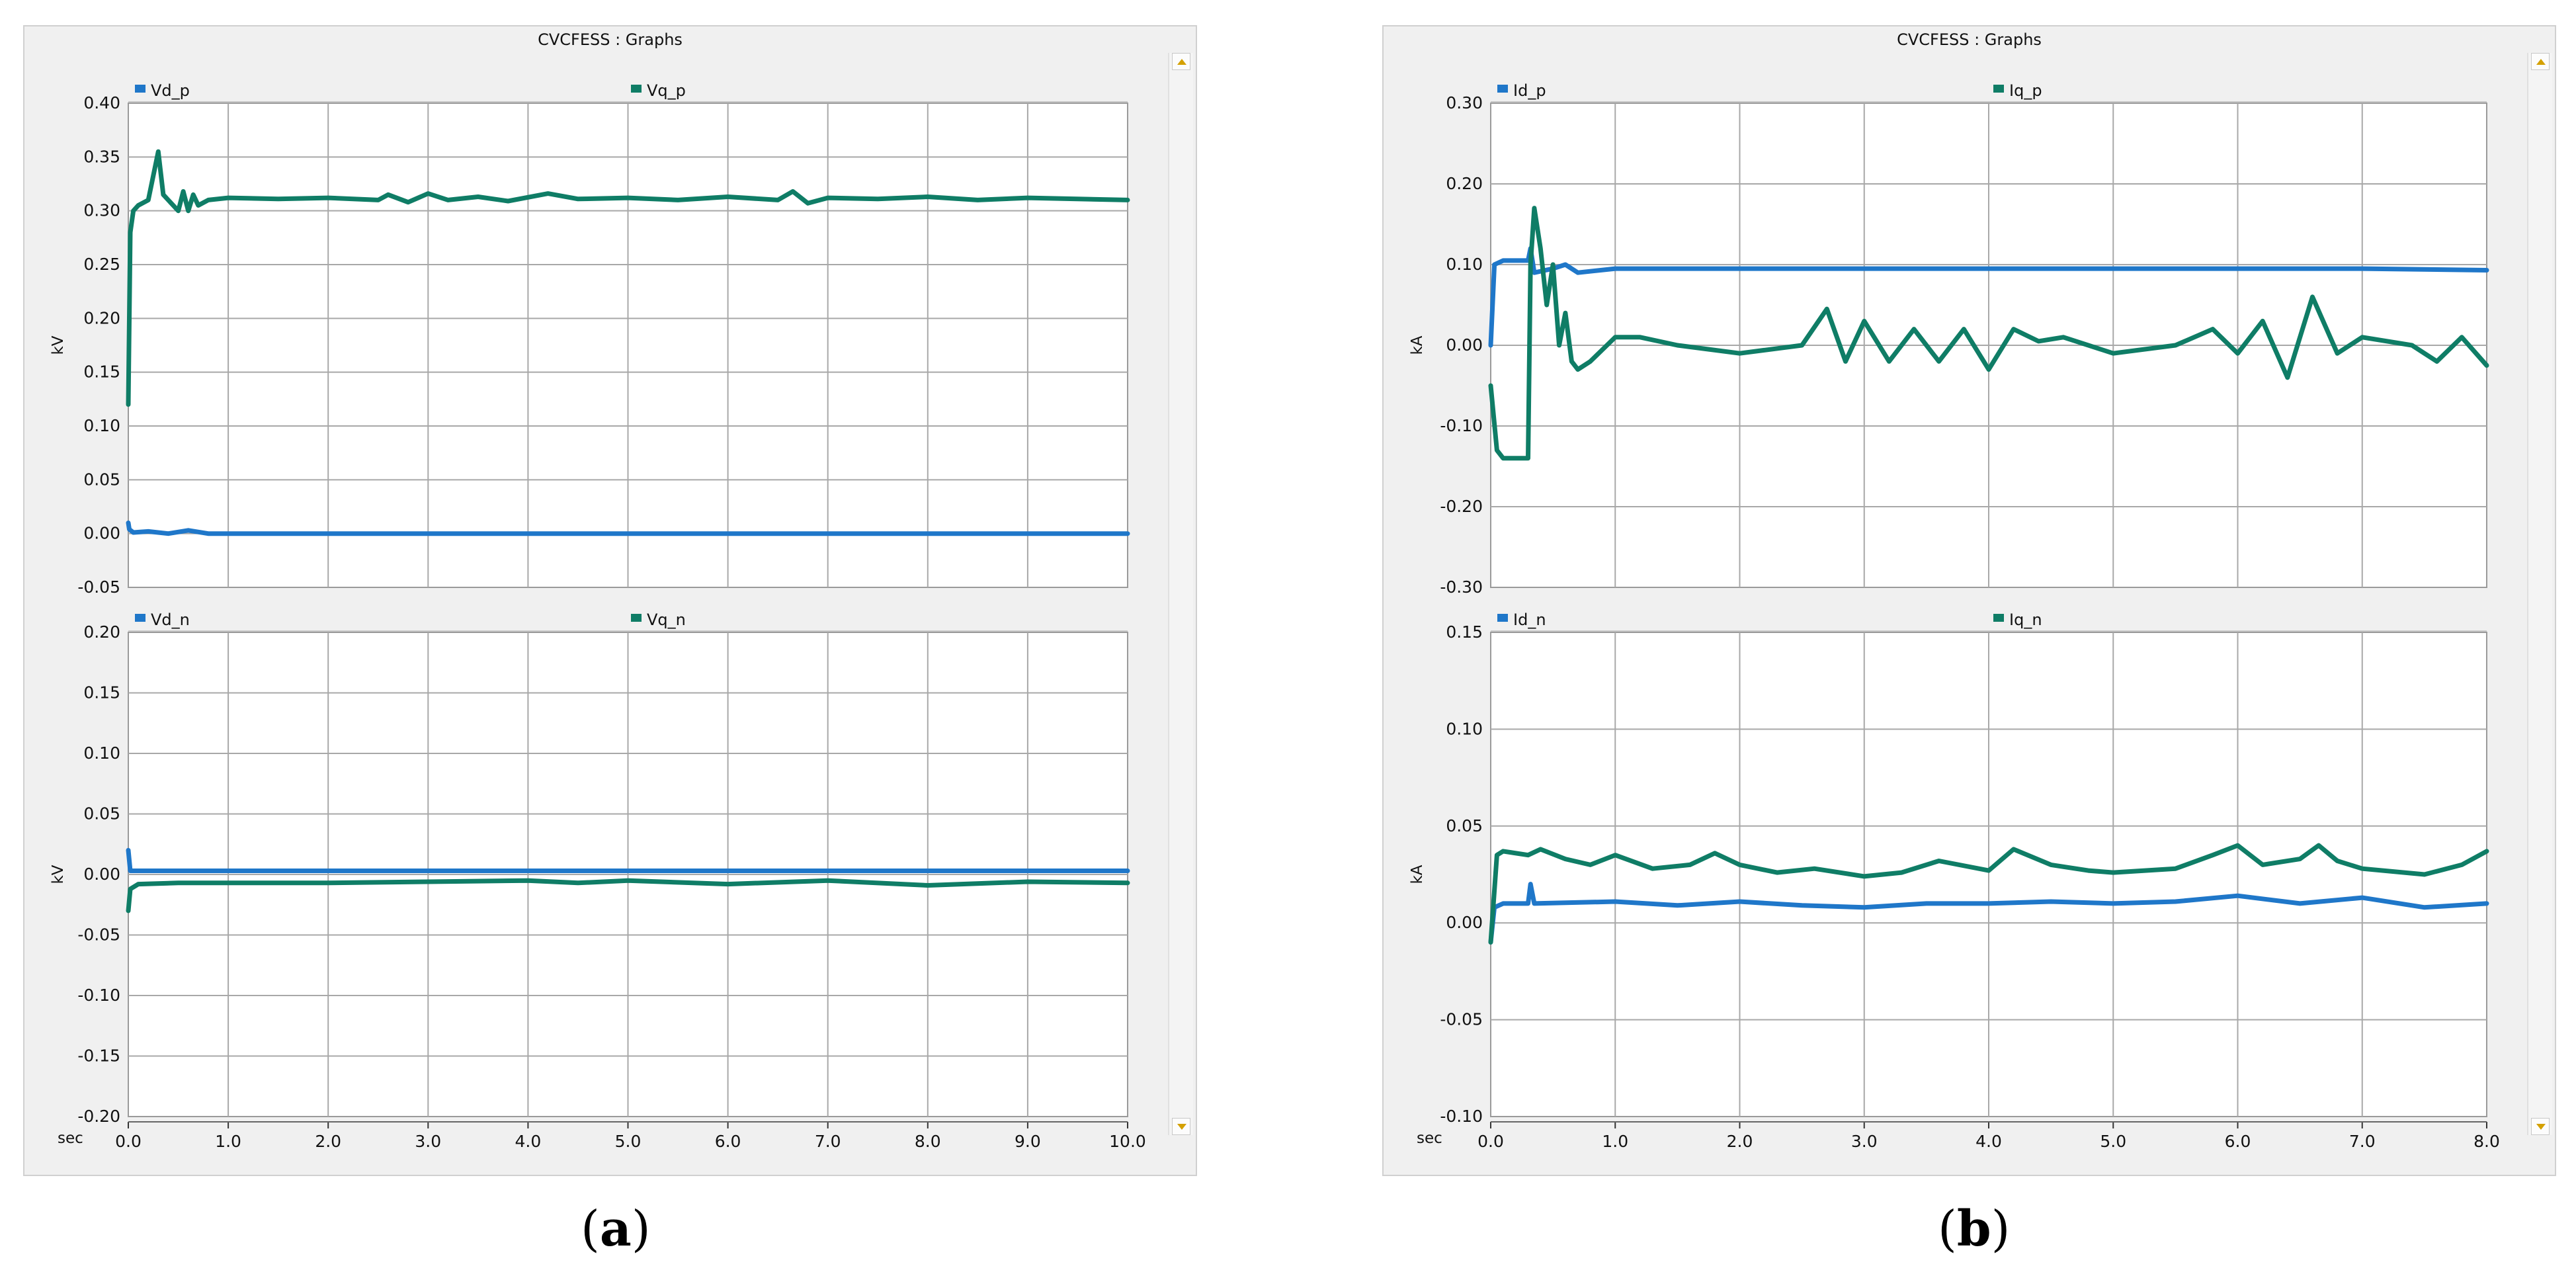  I want to click on caption-b: (b), so click(1975, 1229).